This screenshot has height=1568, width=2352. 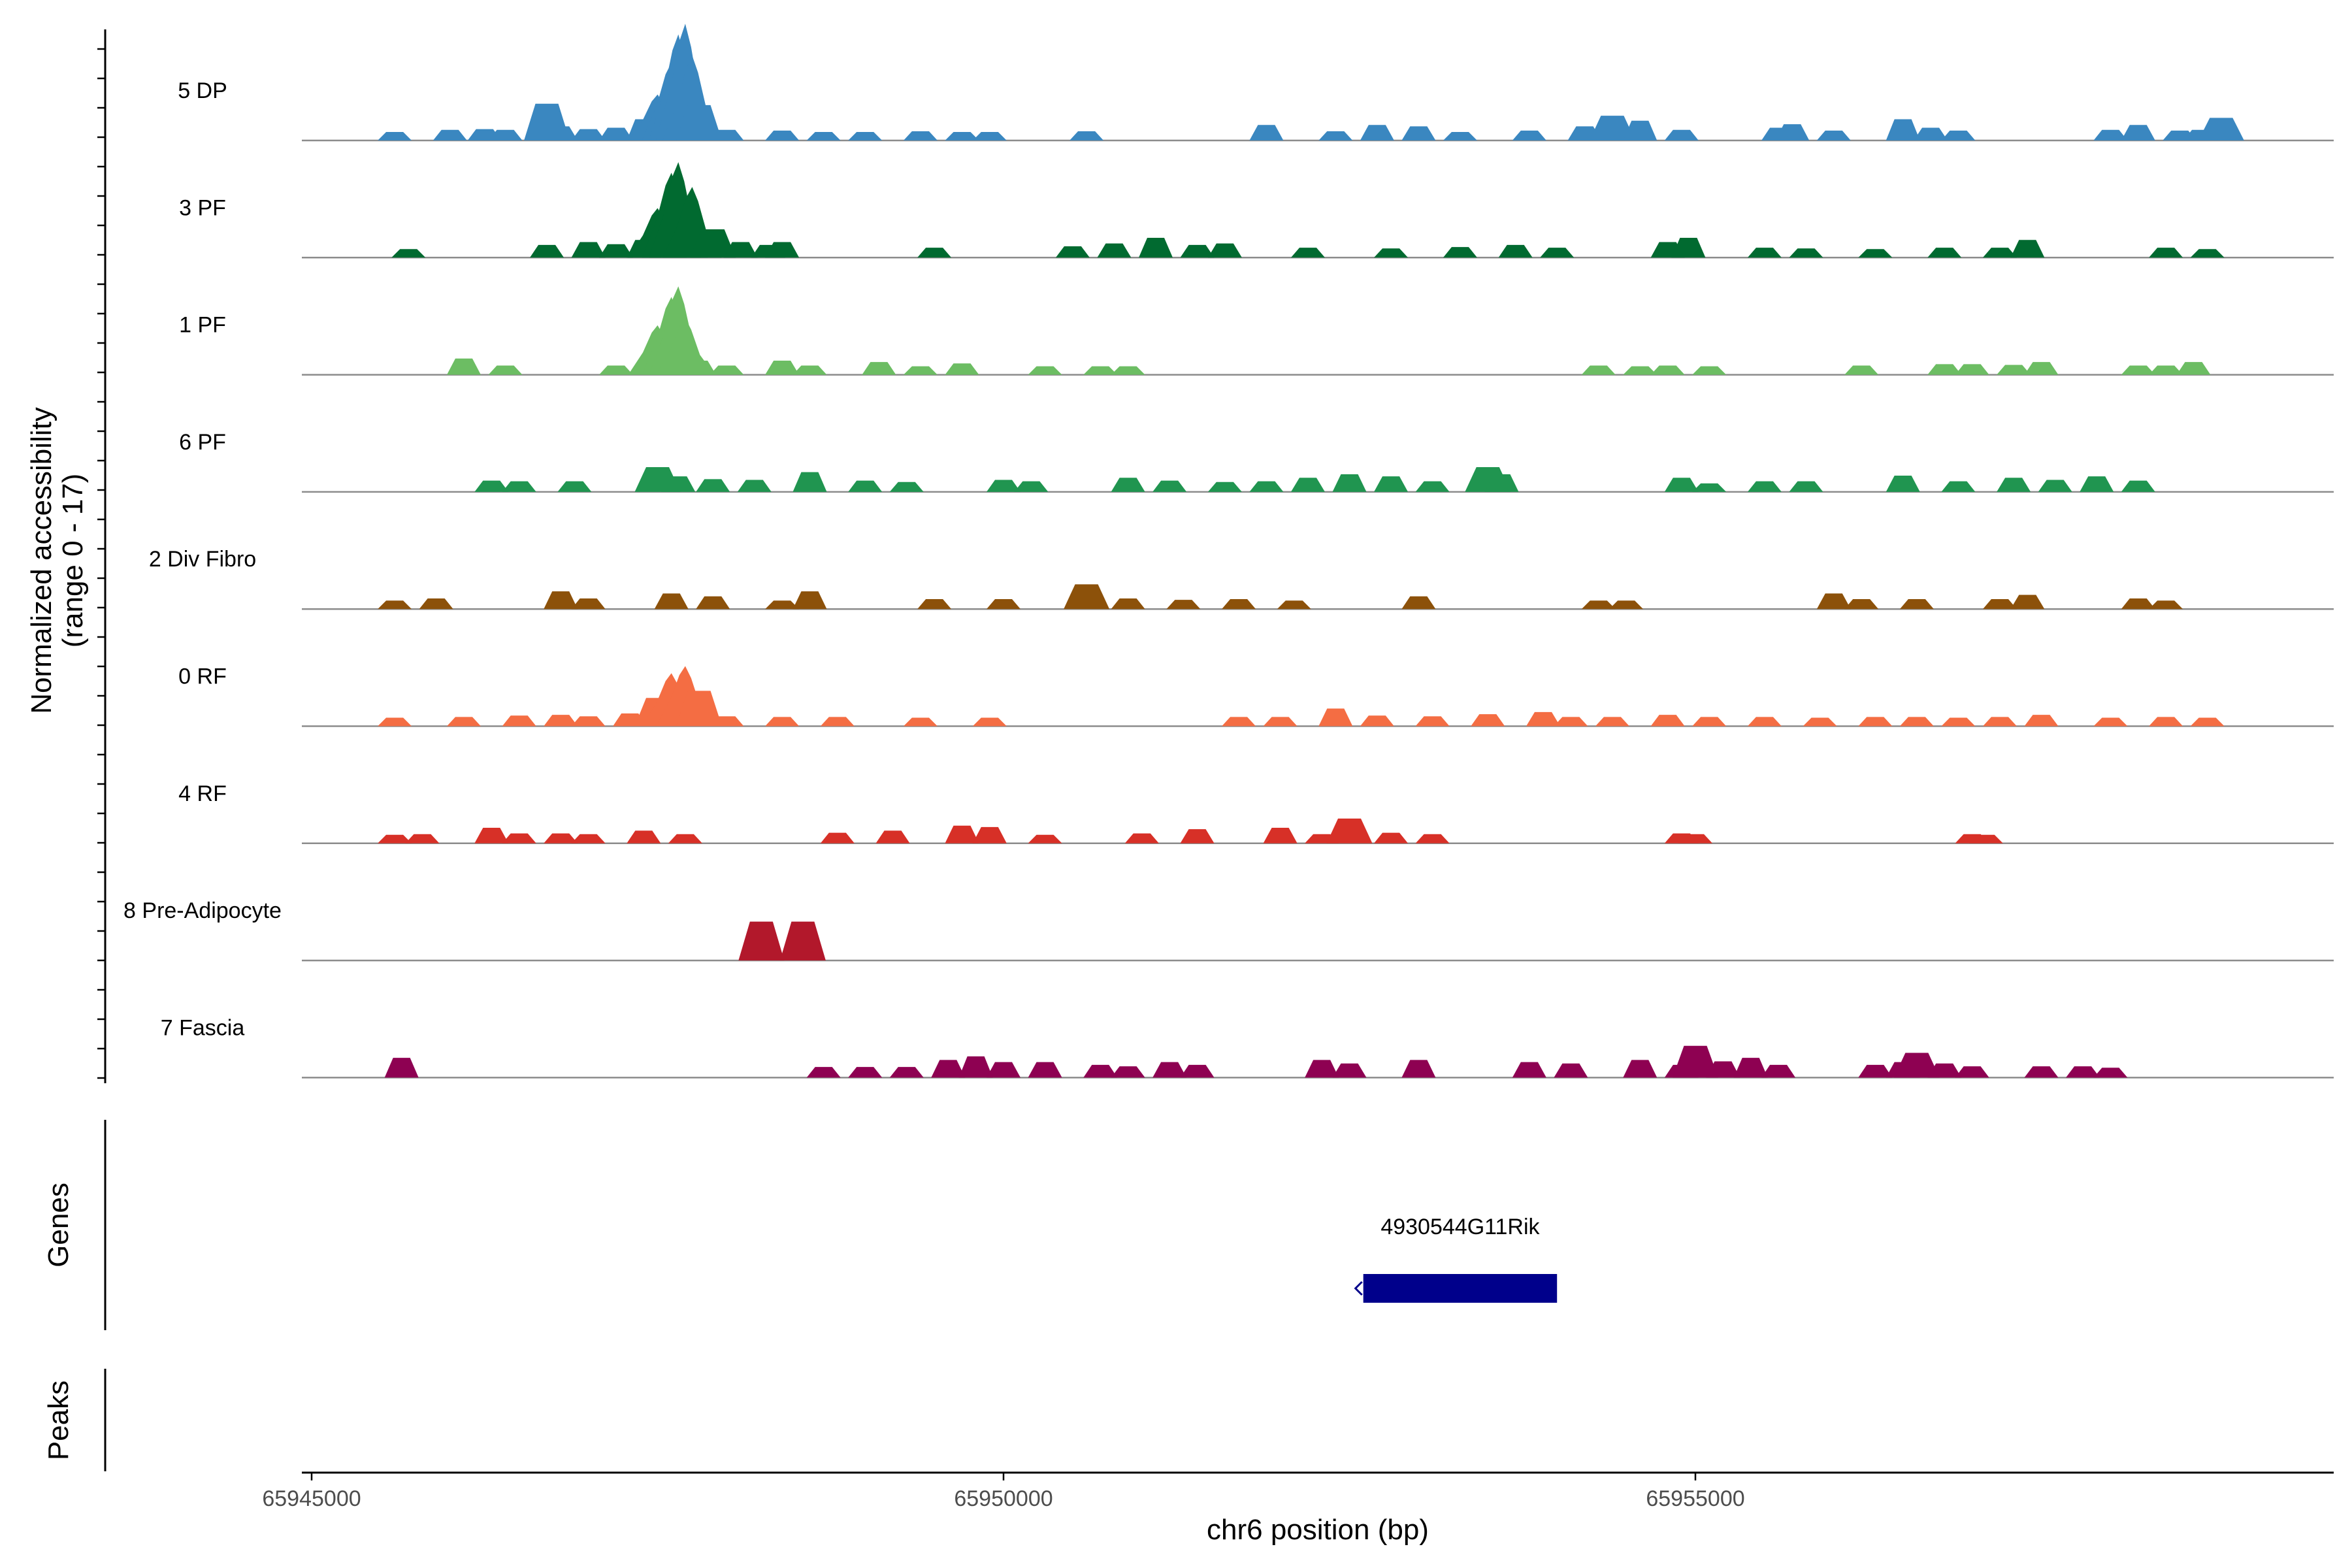 What do you see at coordinates (1228, 930) in the screenshot?
I see `track-8-pre-adipocyte: 8 Pre-Adipocyte` at bounding box center [1228, 930].